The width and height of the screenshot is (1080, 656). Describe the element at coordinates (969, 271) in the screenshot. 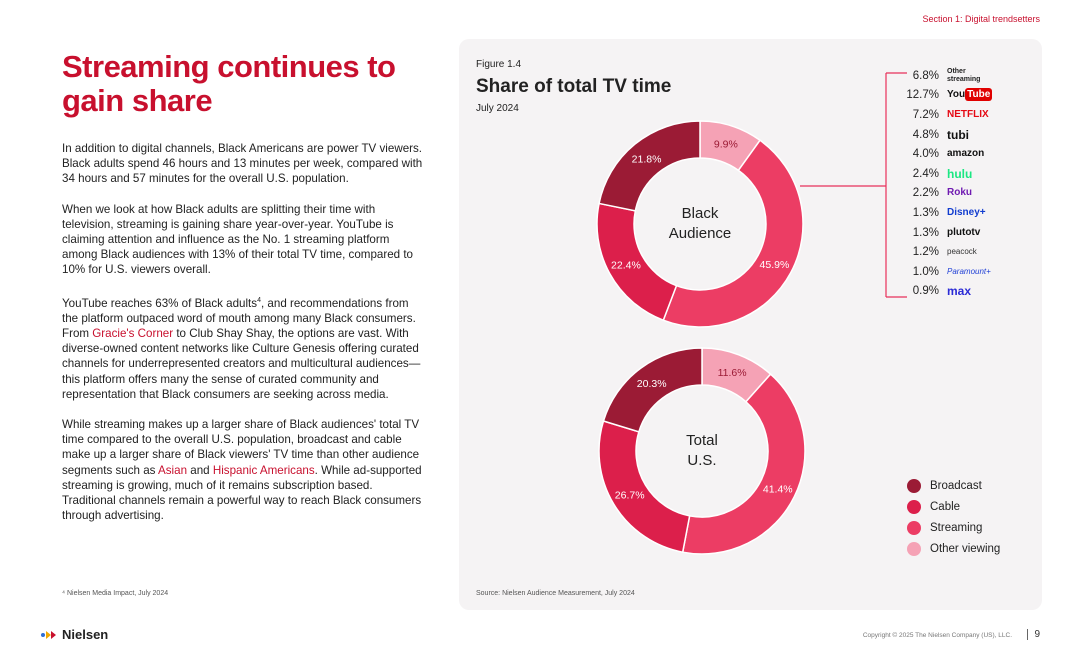

I see `paramount-logo: Paramount+` at that location.